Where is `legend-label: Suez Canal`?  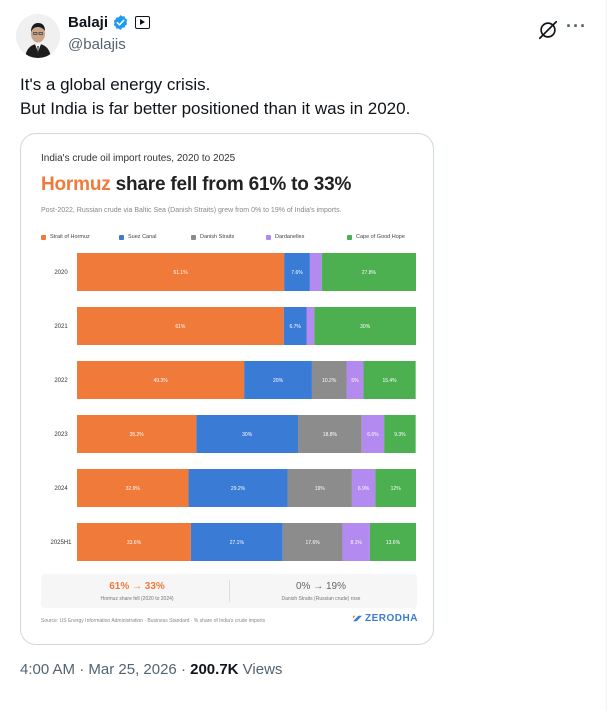
legend-label: Suez Canal is located at coordinates (142, 237).